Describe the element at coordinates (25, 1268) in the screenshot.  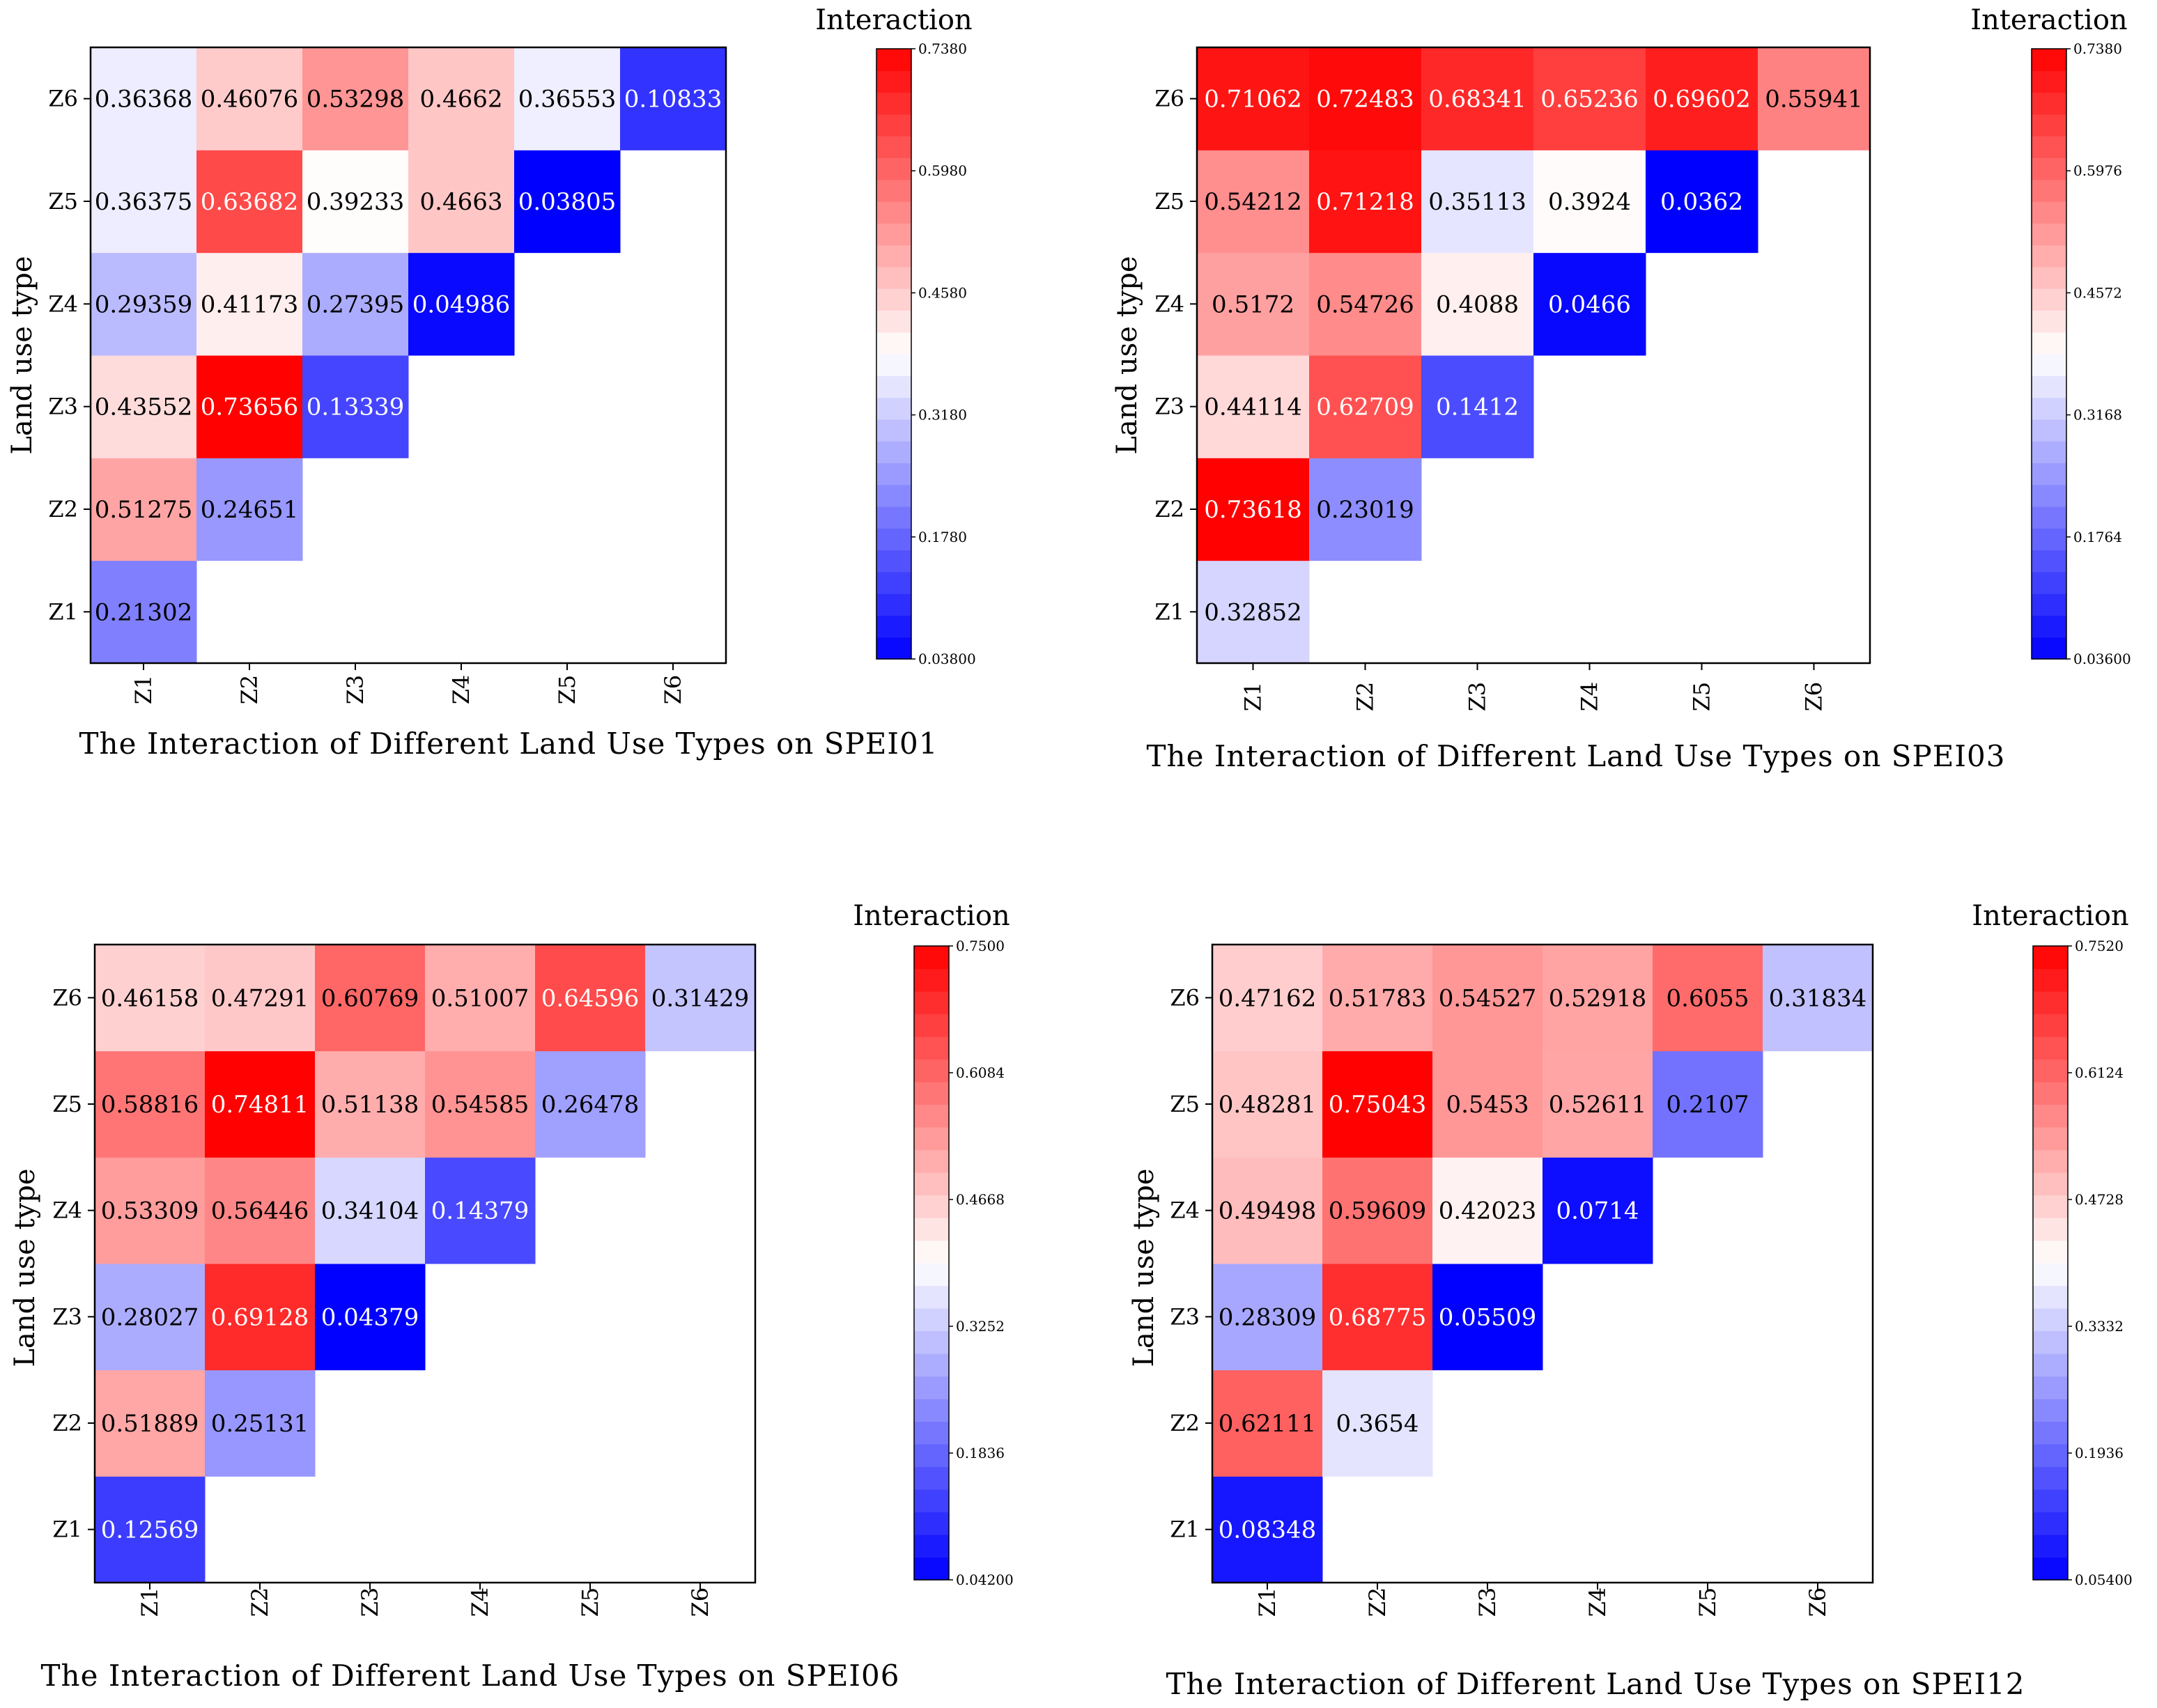
I see `y-axis-label: Land use type` at that location.